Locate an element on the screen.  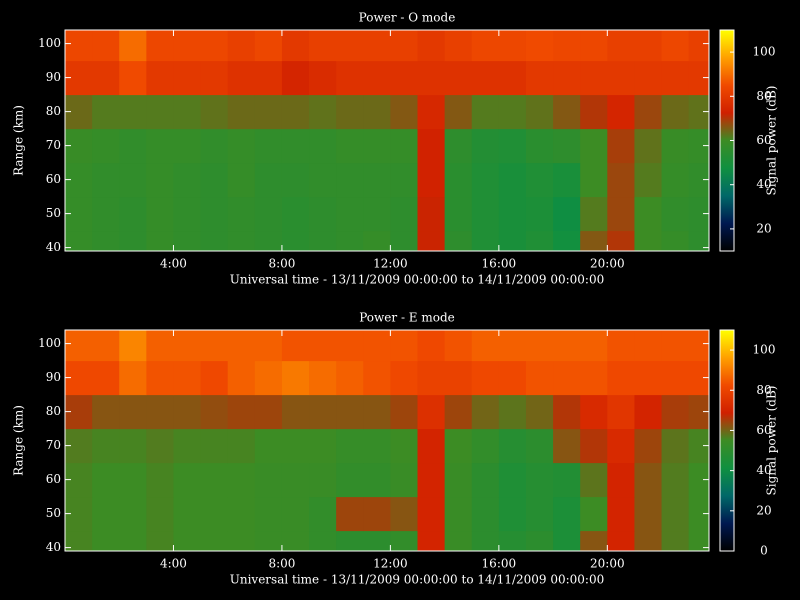
colorbar-tick-label: 80 is located at coordinates (763, 390).